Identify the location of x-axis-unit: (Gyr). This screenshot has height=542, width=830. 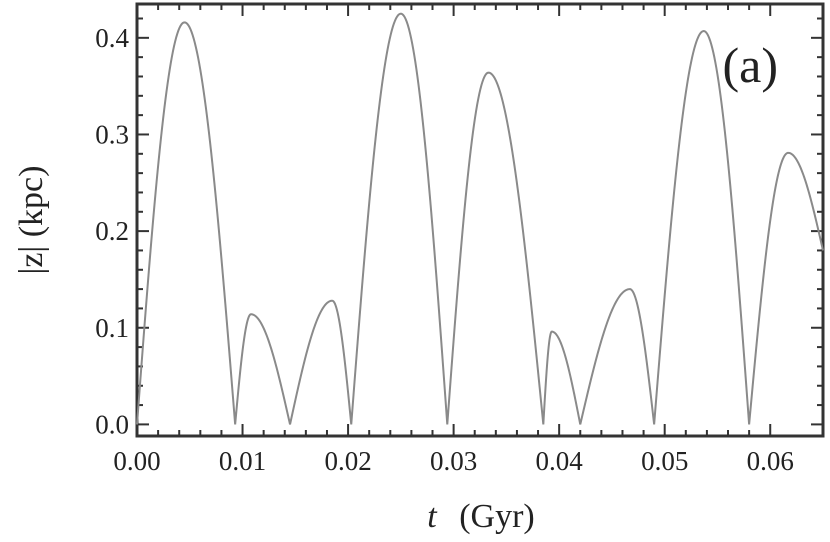
(497, 516).